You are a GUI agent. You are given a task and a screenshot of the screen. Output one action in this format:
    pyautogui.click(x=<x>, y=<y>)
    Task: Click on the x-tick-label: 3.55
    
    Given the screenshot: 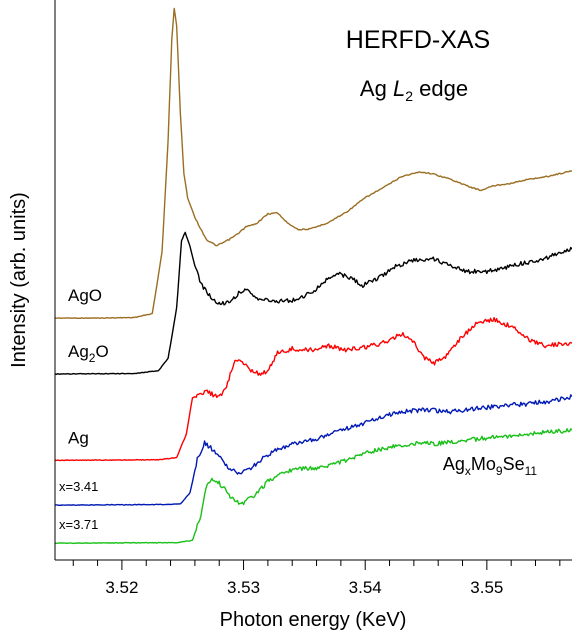 What is the action you would take?
    pyautogui.click(x=486, y=587)
    